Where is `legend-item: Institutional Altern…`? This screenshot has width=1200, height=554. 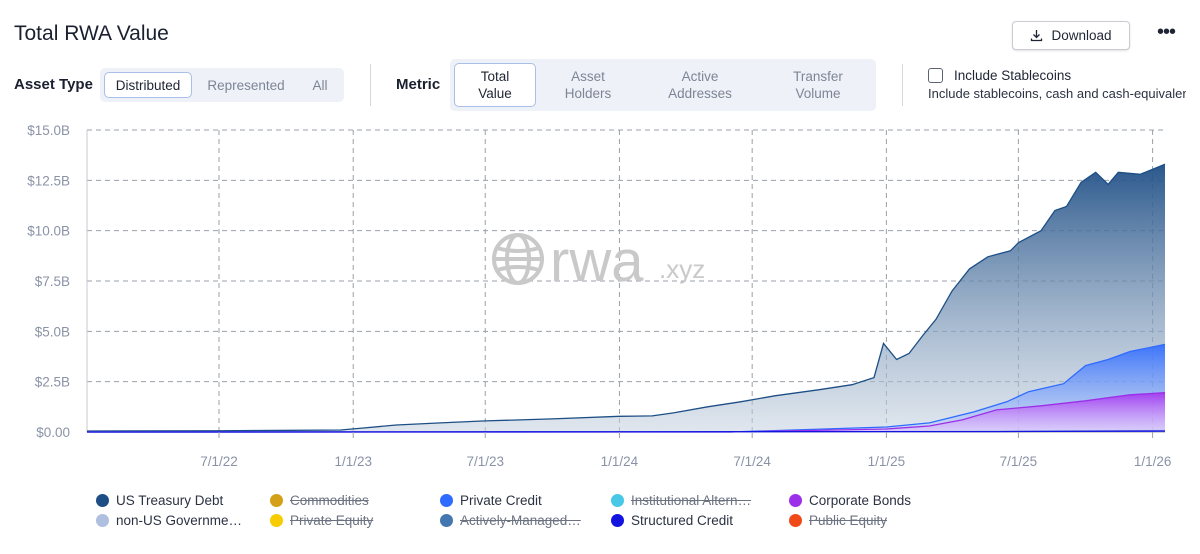 legend-item: Institutional Altern… is located at coordinates (681, 500).